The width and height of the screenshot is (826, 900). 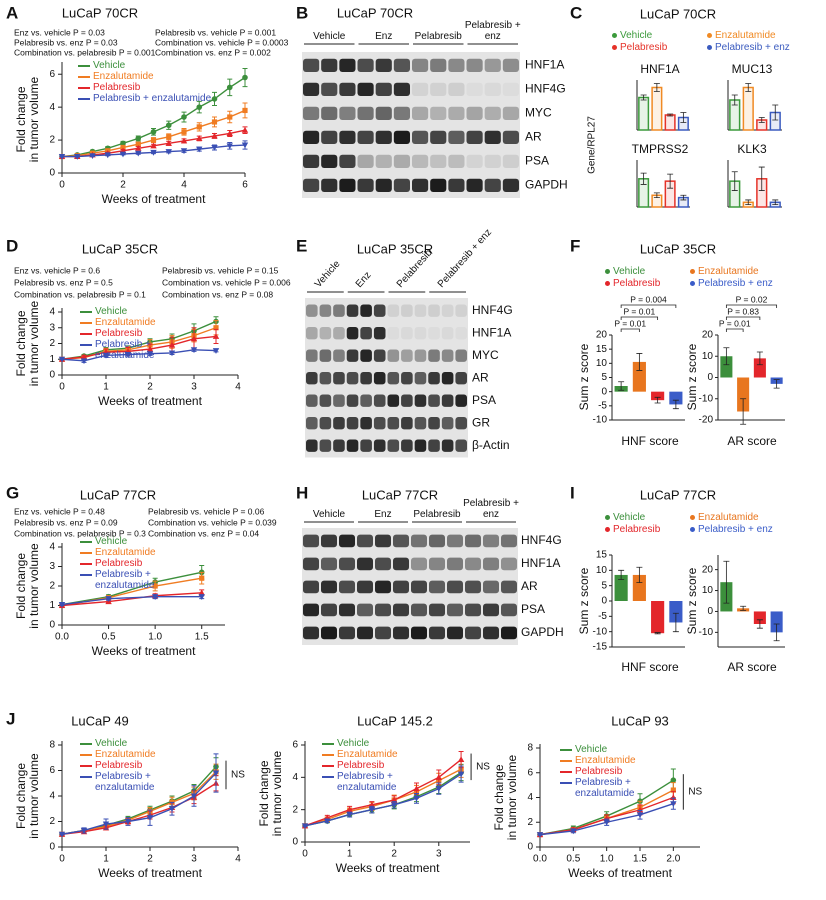 I want to click on x-axis-label: Weeks of treatment, so click(x=150, y=401).